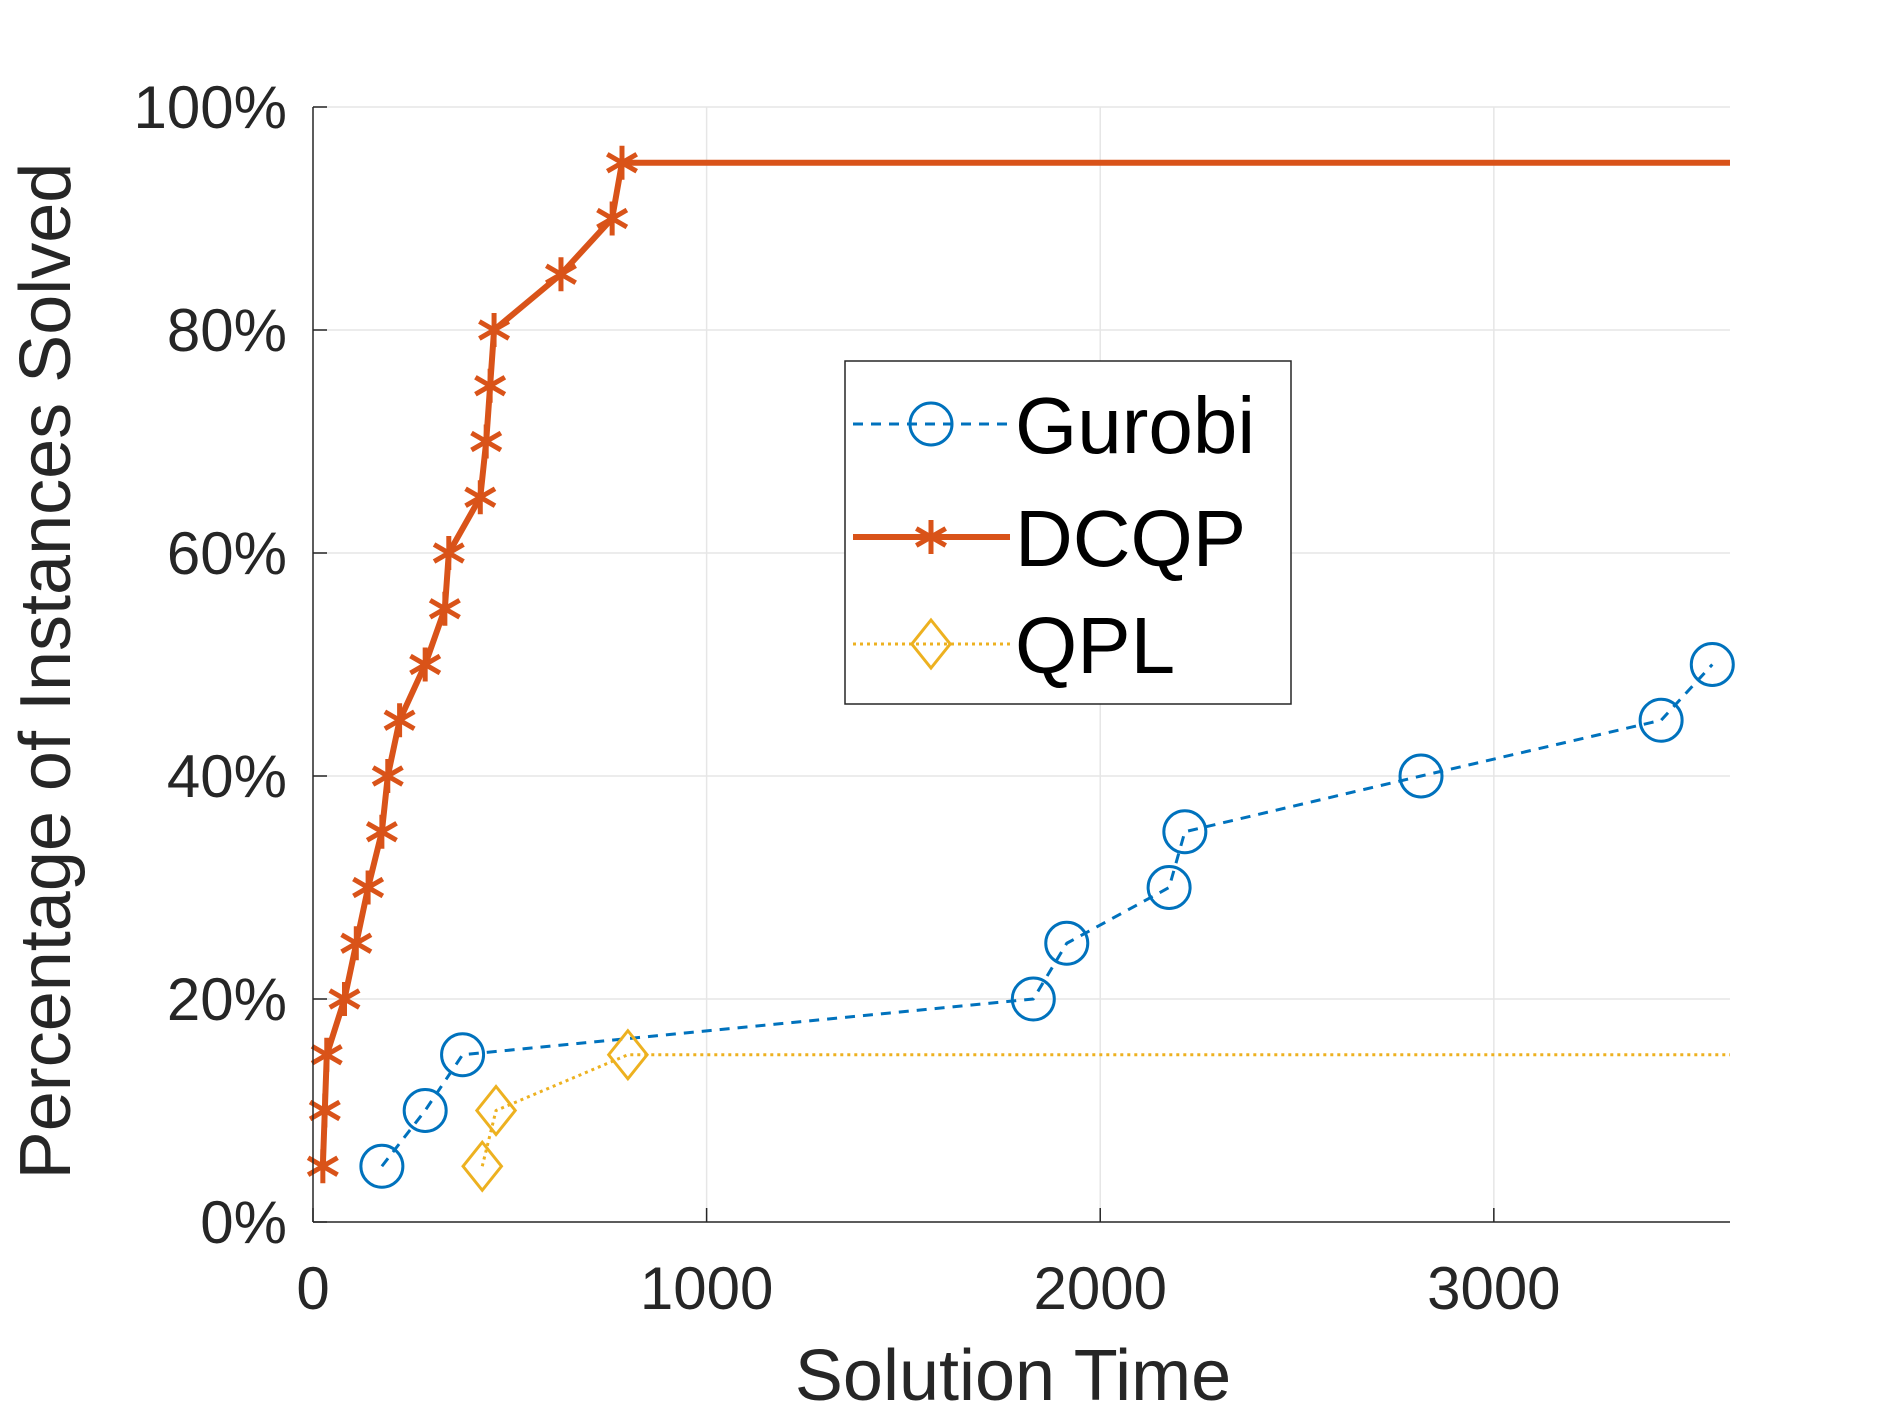 This screenshot has width=1890, height=1417. I want to click on x-tick-label: 3000, so click(1493, 1288).